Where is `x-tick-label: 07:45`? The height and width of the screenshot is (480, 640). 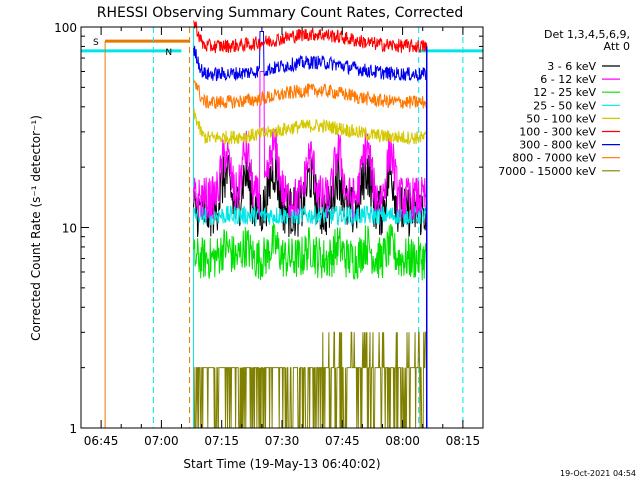
x-tick-label: 07:45 is located at coordinates (342, 441).